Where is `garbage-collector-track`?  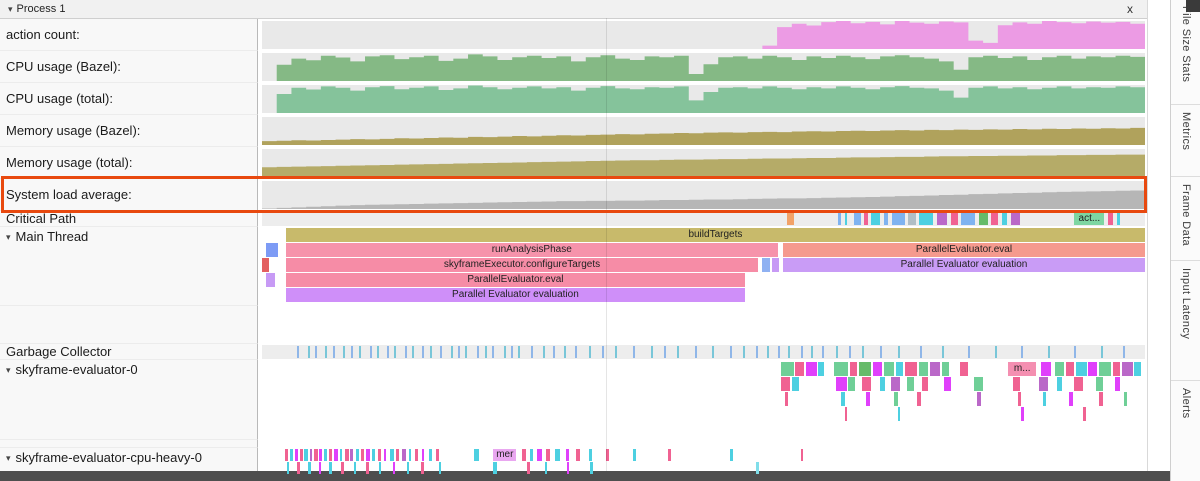
garbage-collector-track is located at coordinates (702, 352).